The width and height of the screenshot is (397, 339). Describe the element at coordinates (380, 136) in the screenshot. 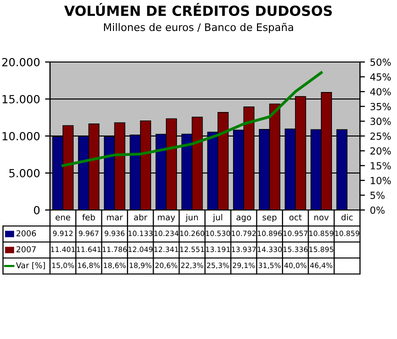

I see `y2-tick-label: 25%` at that location.